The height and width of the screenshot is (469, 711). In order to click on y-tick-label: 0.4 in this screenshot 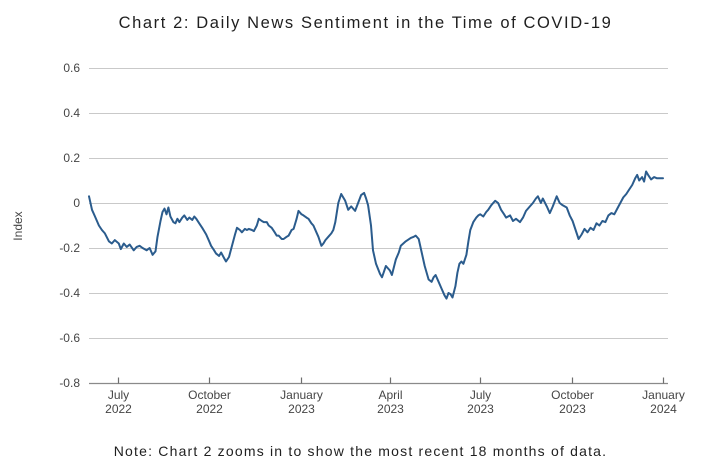, I will do `click(71, 113)`.